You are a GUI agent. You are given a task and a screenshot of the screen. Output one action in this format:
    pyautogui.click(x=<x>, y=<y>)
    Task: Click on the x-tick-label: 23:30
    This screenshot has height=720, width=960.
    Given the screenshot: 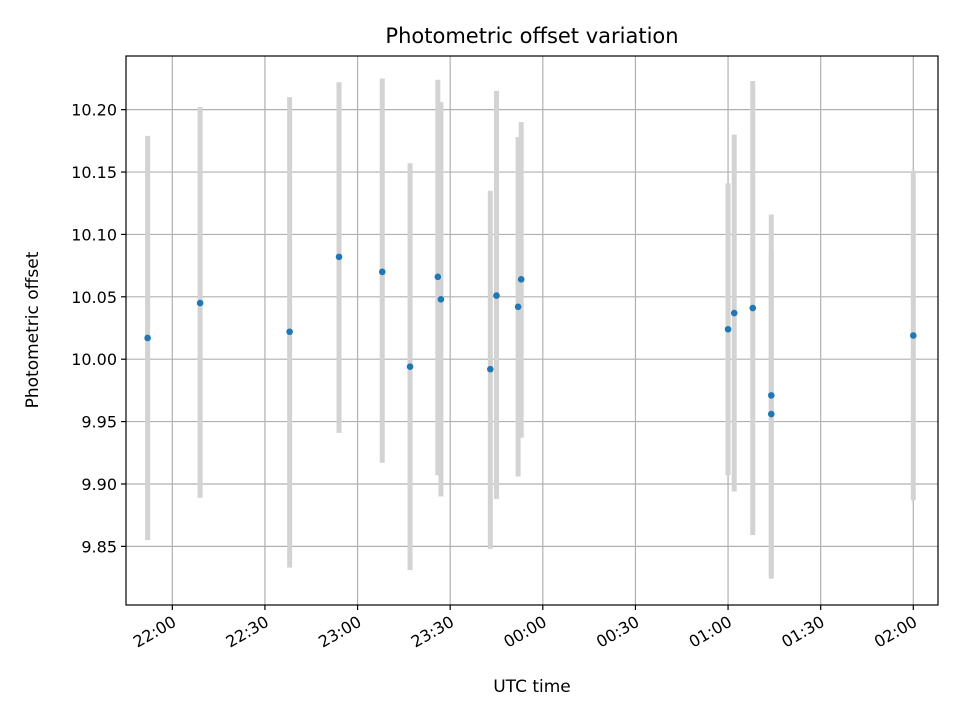 What is the action you would take?
    pyautogui.click(x=432, y=632)
    